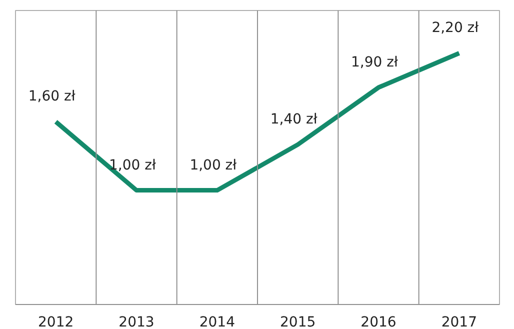 This screenshot has width=514, height=329. What do you see at coordinates (136, 321) in the screenshot?
I see `x-tick-label: 2013` at bounding box center [136, 321].